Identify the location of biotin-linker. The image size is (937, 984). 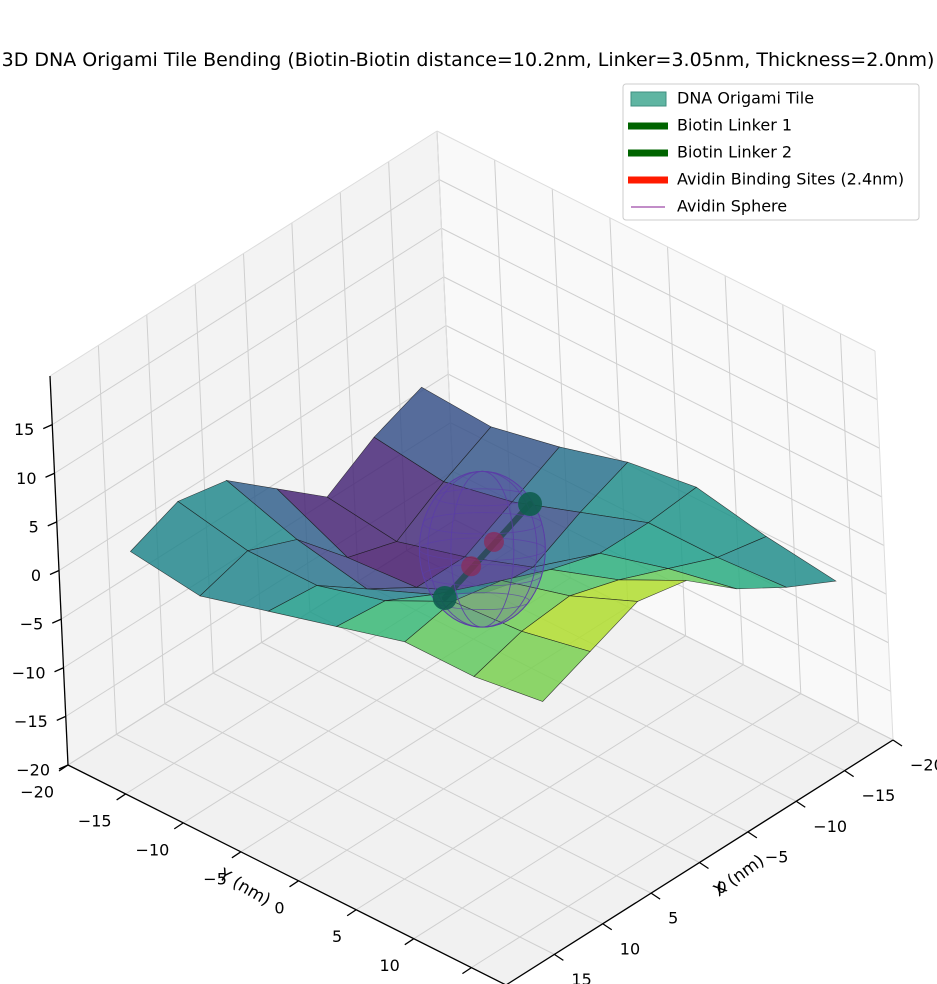
(487, 551).